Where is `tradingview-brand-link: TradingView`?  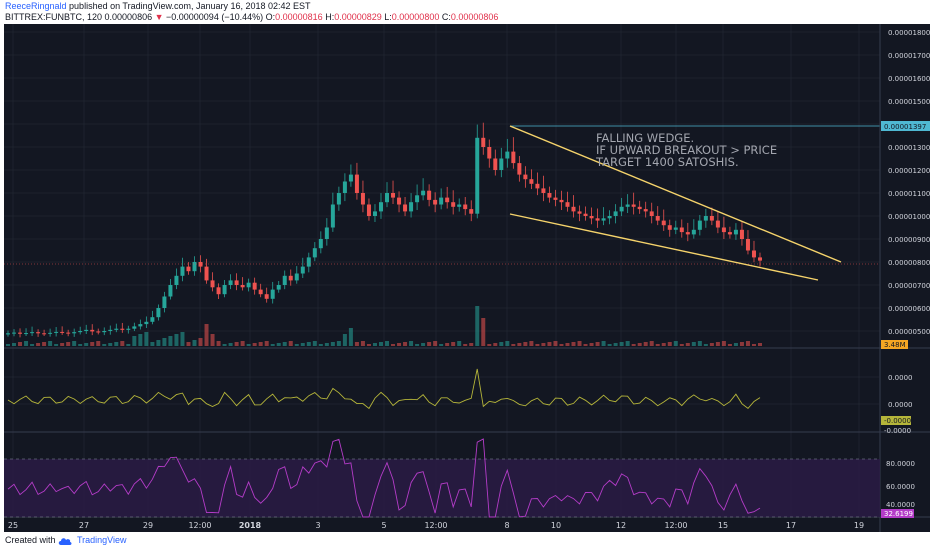
tradingview-brand-link: TradingView is located at coordinates (102, 540).